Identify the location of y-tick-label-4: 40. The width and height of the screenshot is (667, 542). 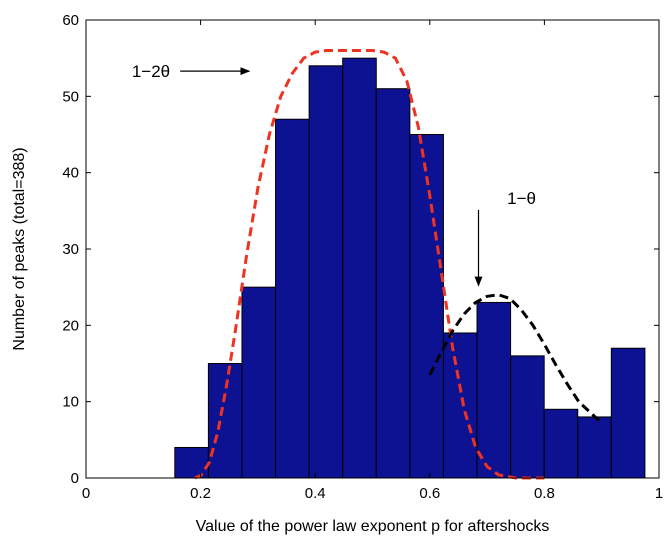
(70, 173).